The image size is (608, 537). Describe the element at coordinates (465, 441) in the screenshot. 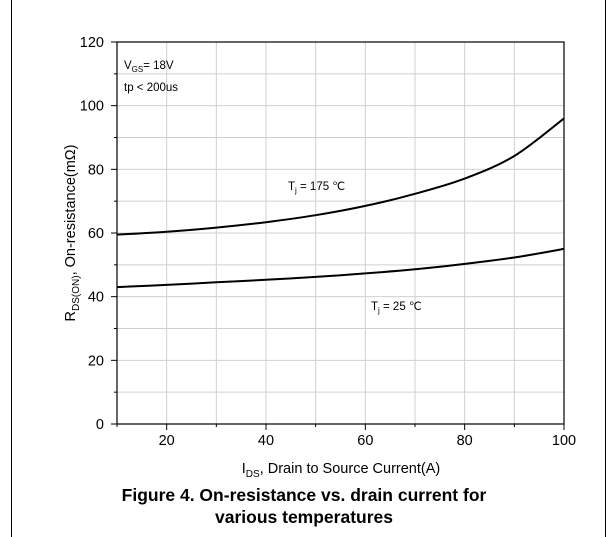

I see `x-tick-label: 80` at that location.